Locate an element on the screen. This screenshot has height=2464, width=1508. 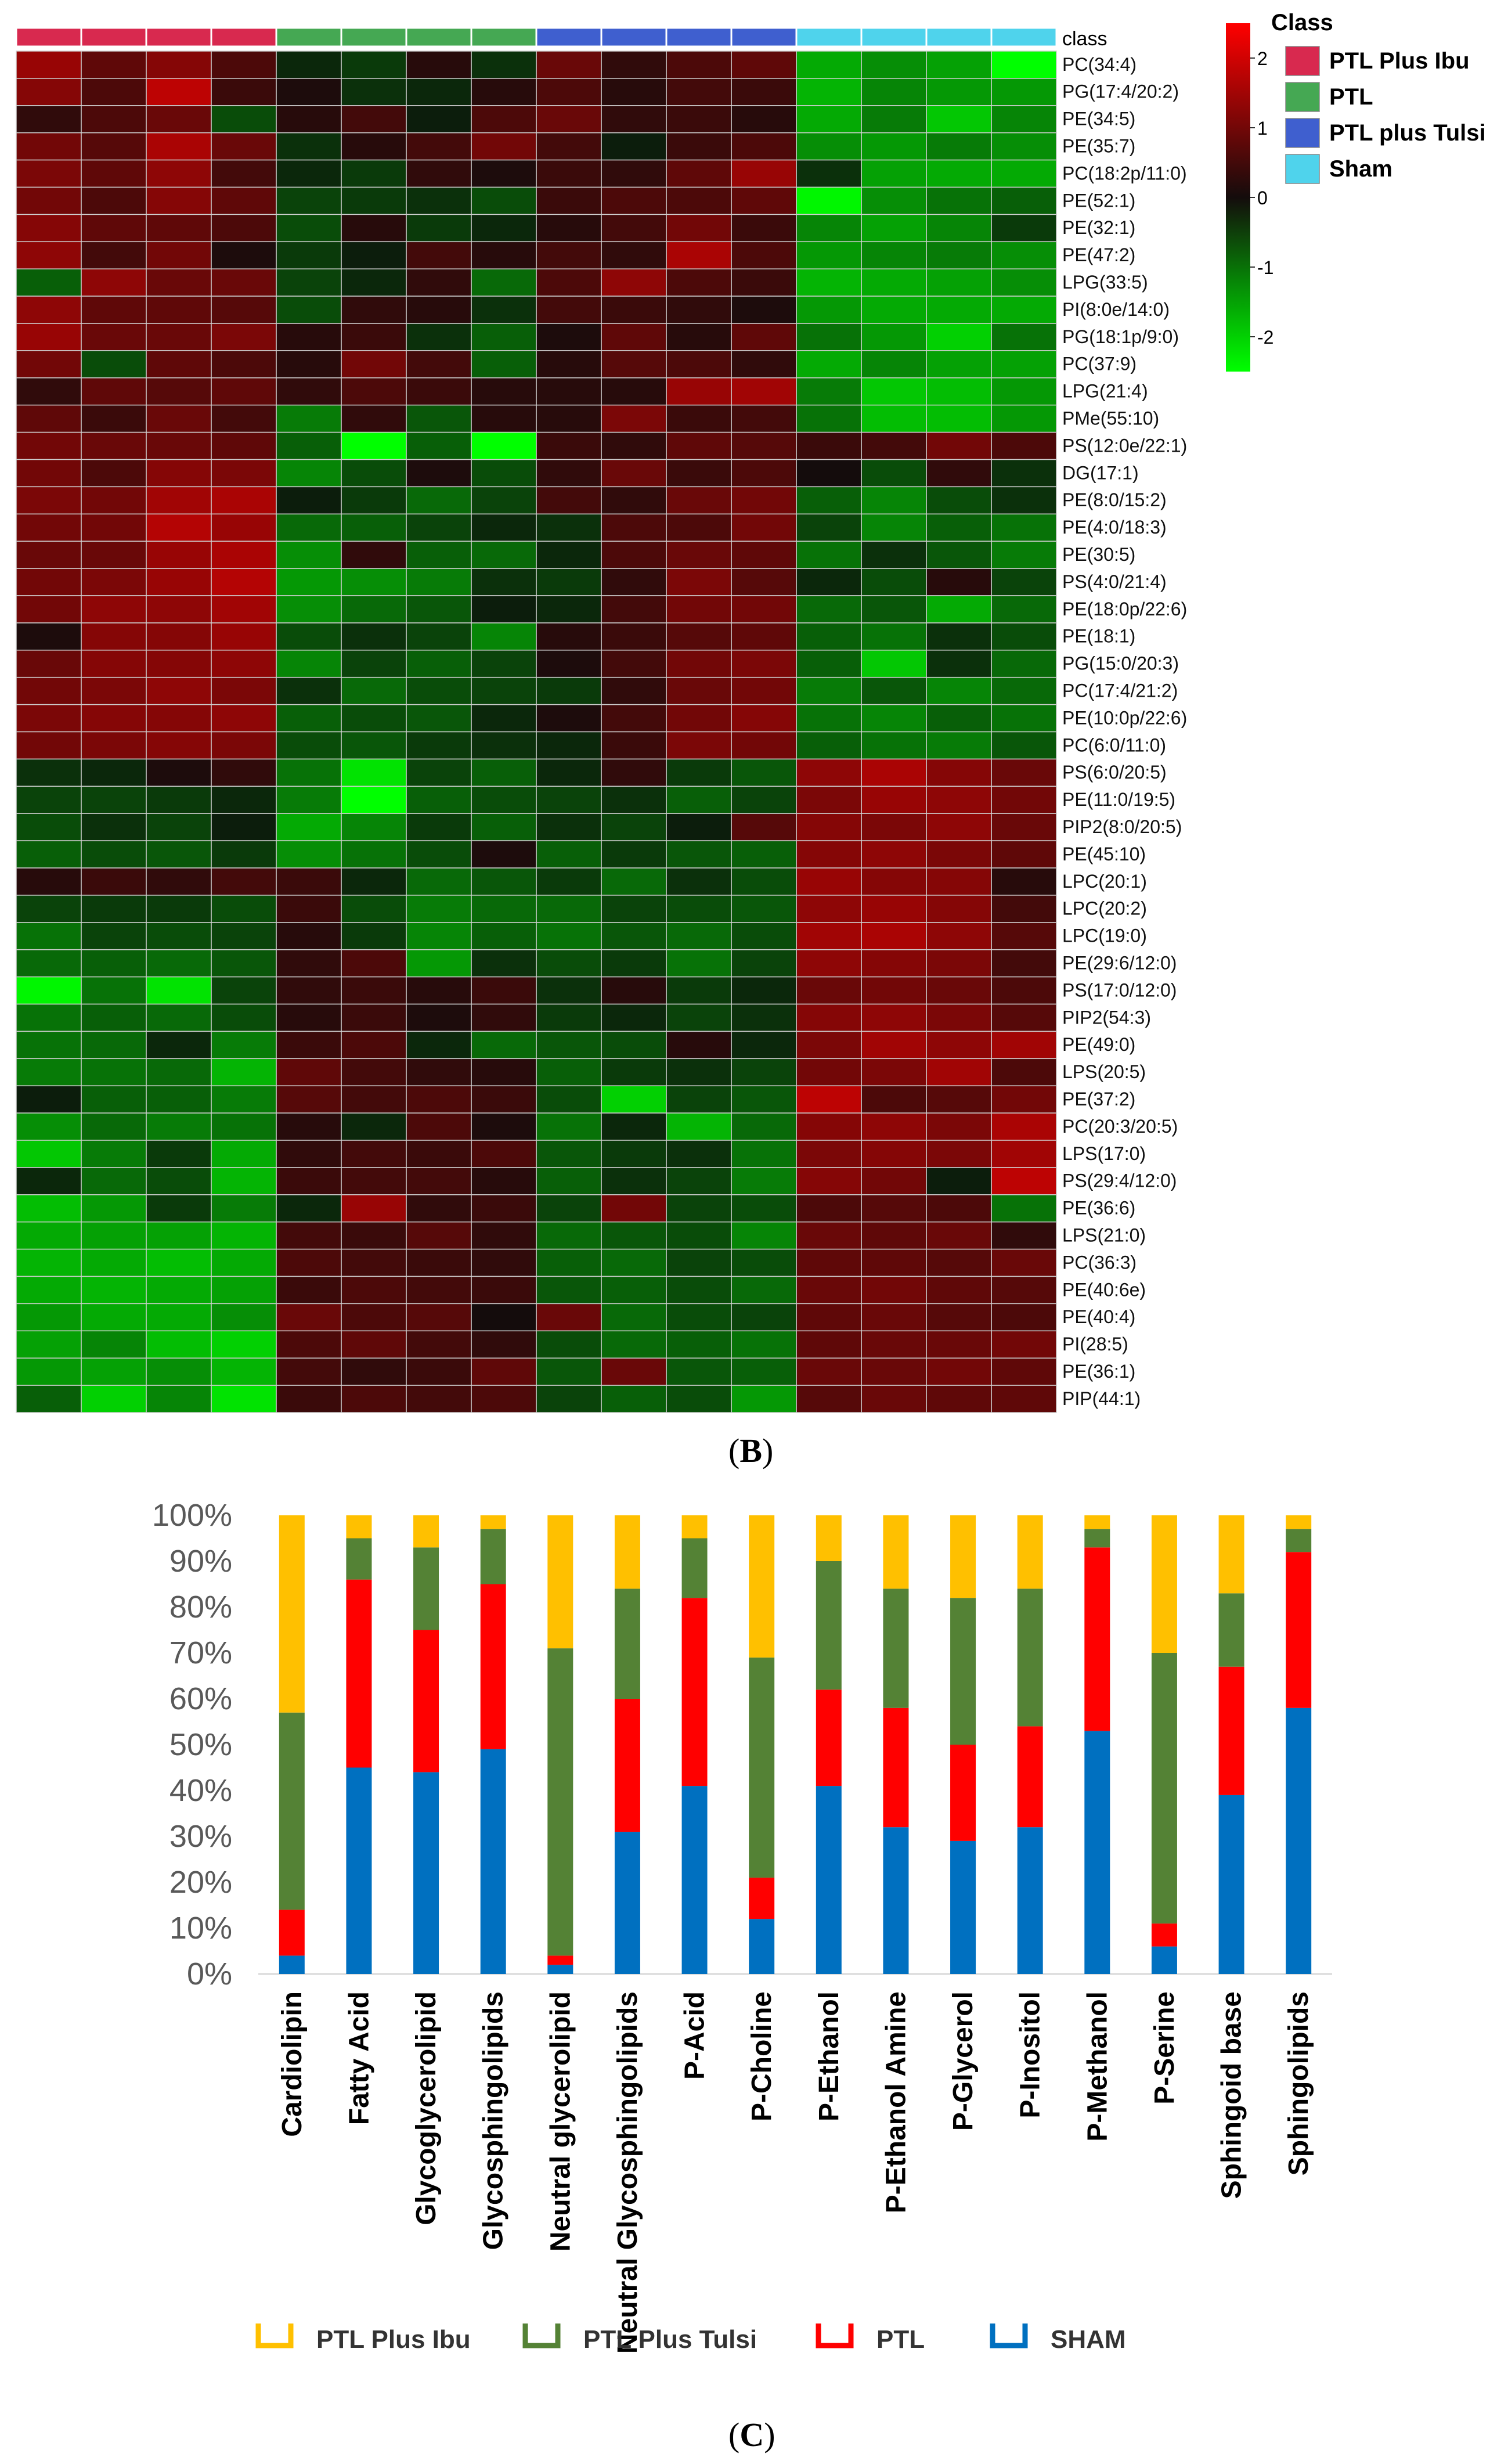
heatmap-row-label: LPG(33:5) is located at coordinates (1105, 282).